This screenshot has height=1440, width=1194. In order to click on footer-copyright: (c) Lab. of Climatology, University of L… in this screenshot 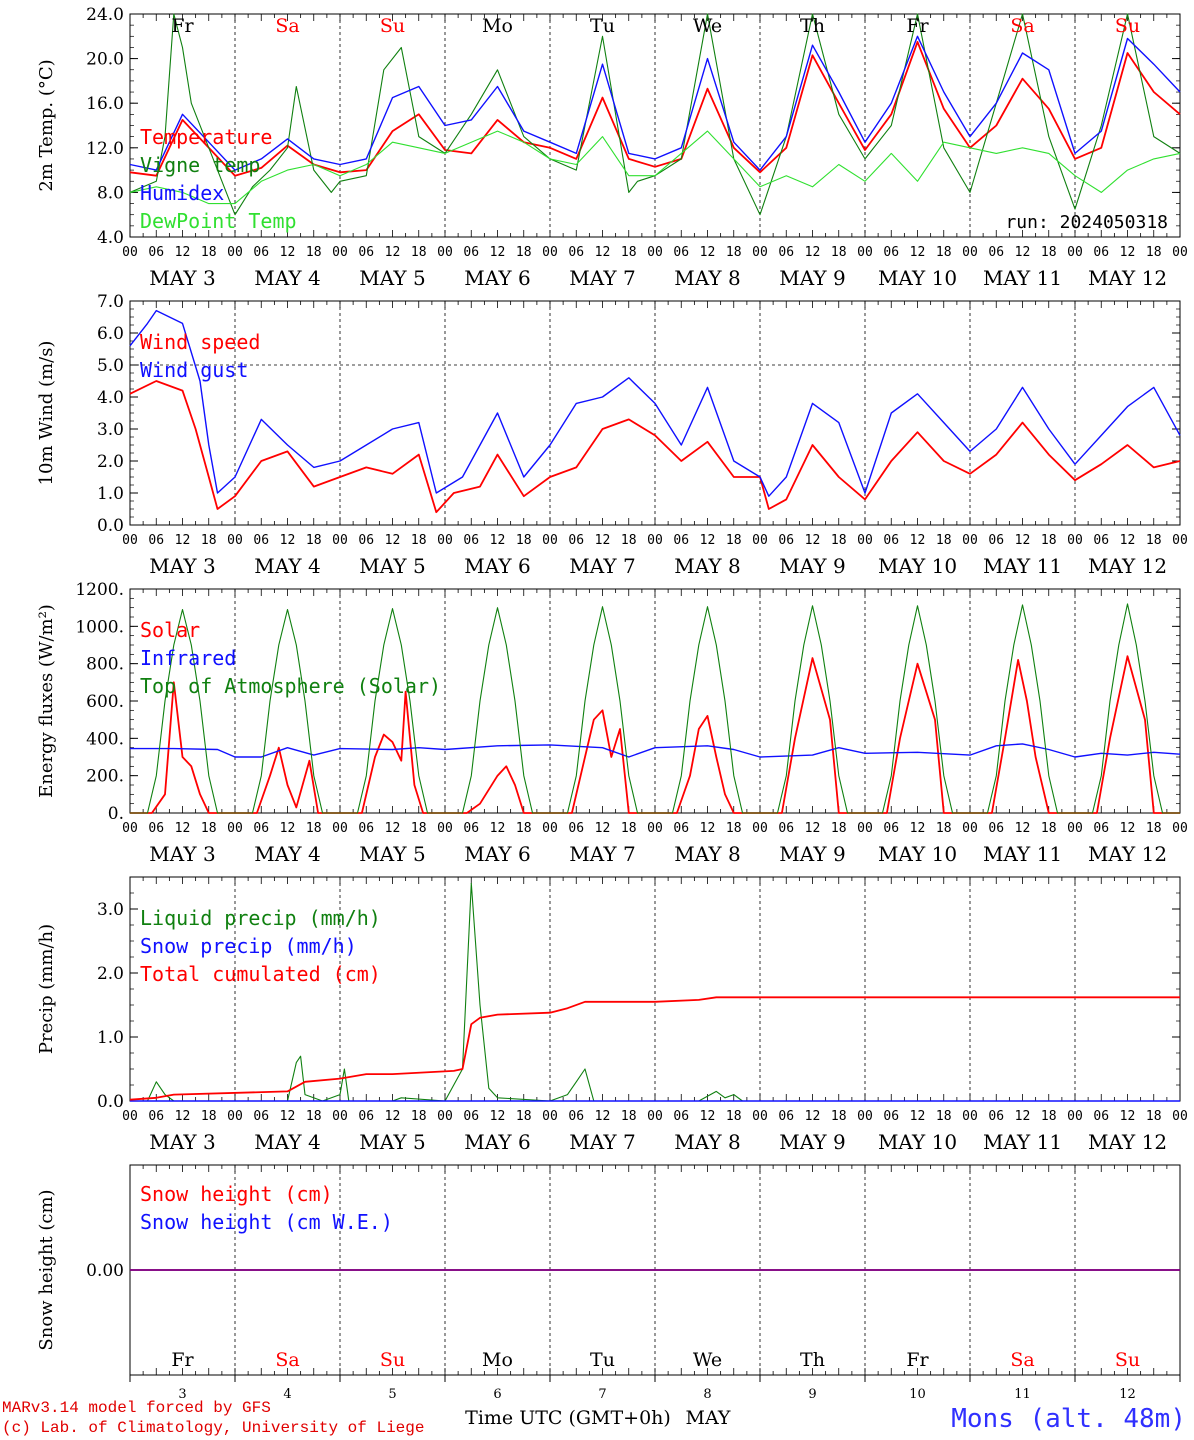, I will do `click(213, 1428)`.